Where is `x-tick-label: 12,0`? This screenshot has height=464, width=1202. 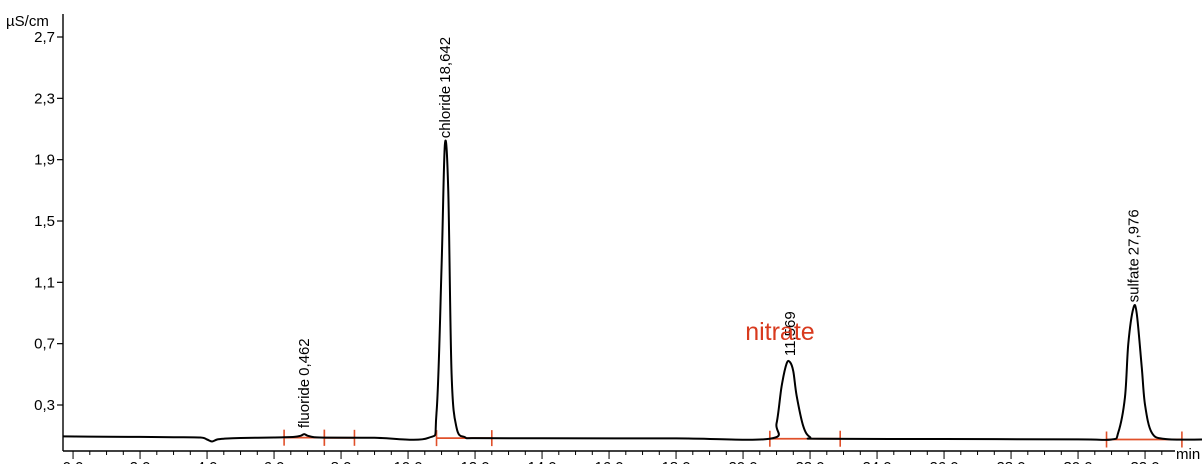
x-tick-label: 12,0 is located at coordinates (474, 461).